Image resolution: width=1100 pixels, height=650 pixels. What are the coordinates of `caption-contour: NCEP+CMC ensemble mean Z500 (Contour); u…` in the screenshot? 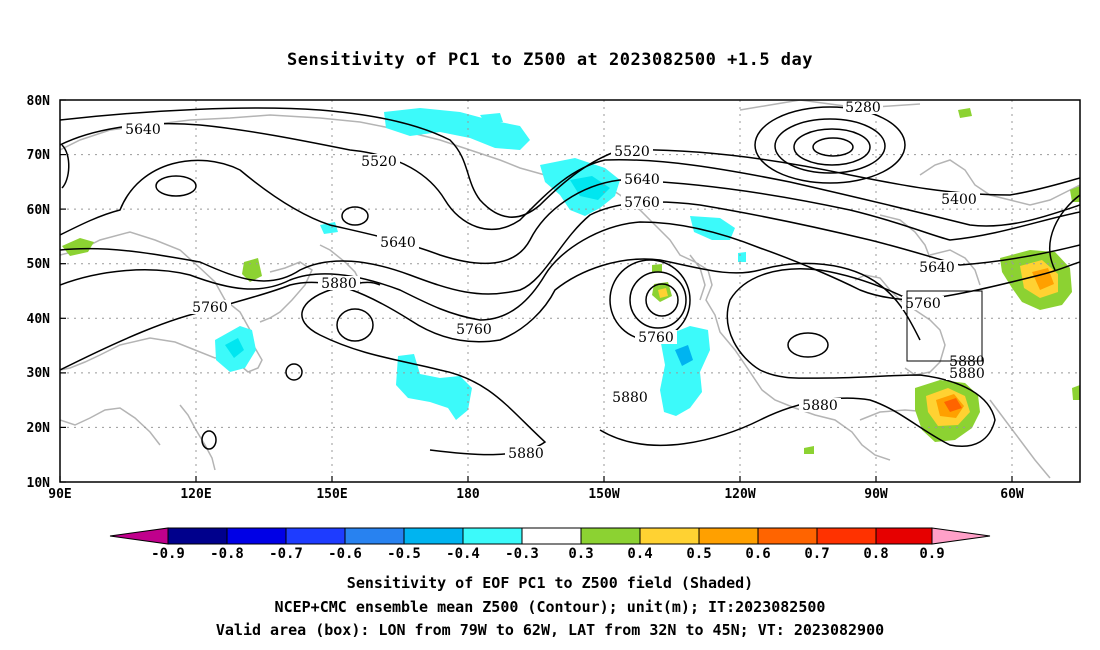 It's located at (550, 607).